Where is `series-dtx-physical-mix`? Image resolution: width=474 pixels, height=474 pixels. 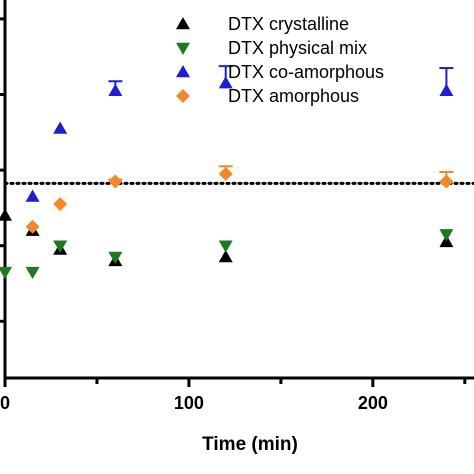 series-dtx-physical-mix is located at coordinates (227, 254).